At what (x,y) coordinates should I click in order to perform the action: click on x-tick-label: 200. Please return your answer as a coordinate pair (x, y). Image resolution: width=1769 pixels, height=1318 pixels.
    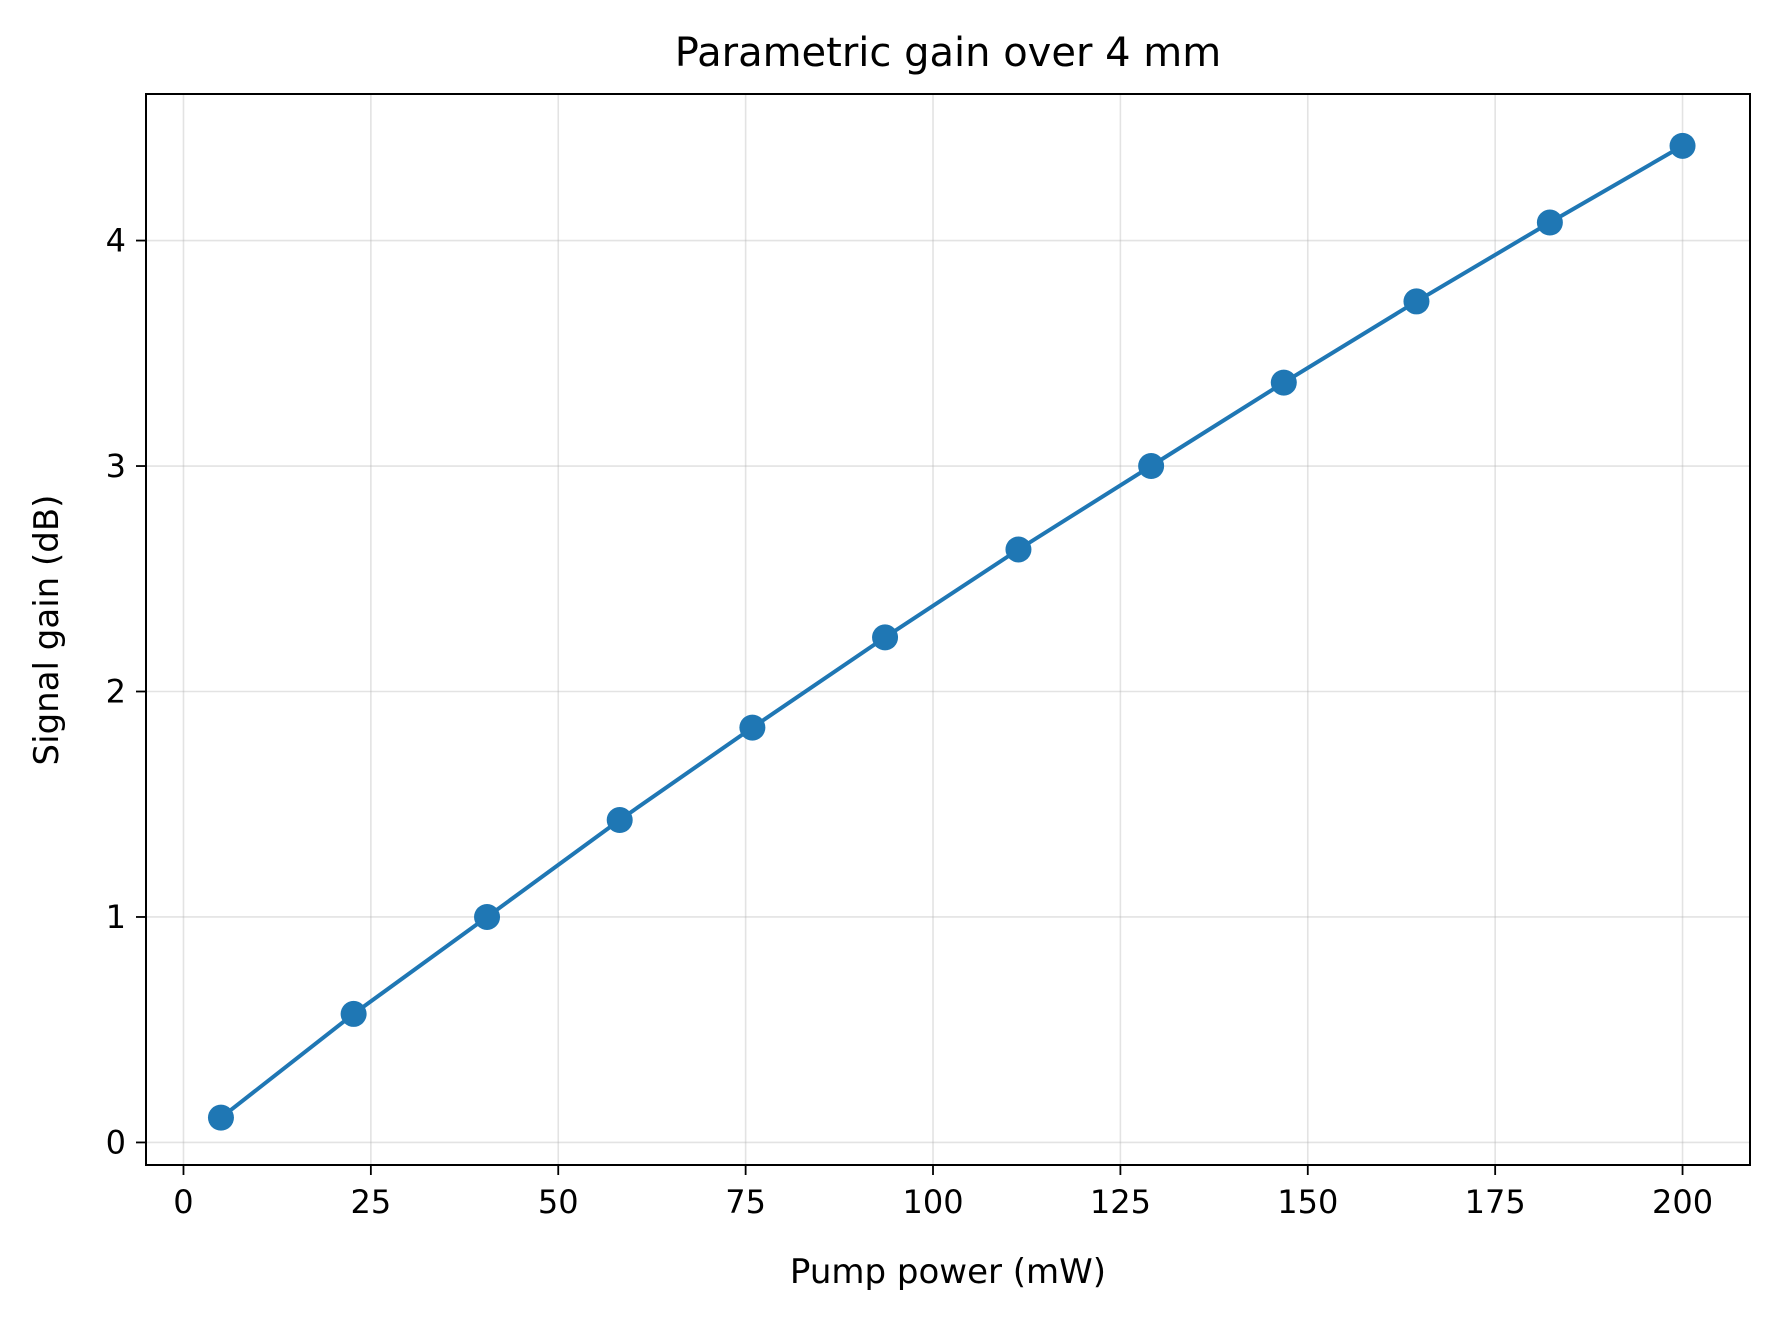
    Looking at the image, I should click on (1682, 1202).